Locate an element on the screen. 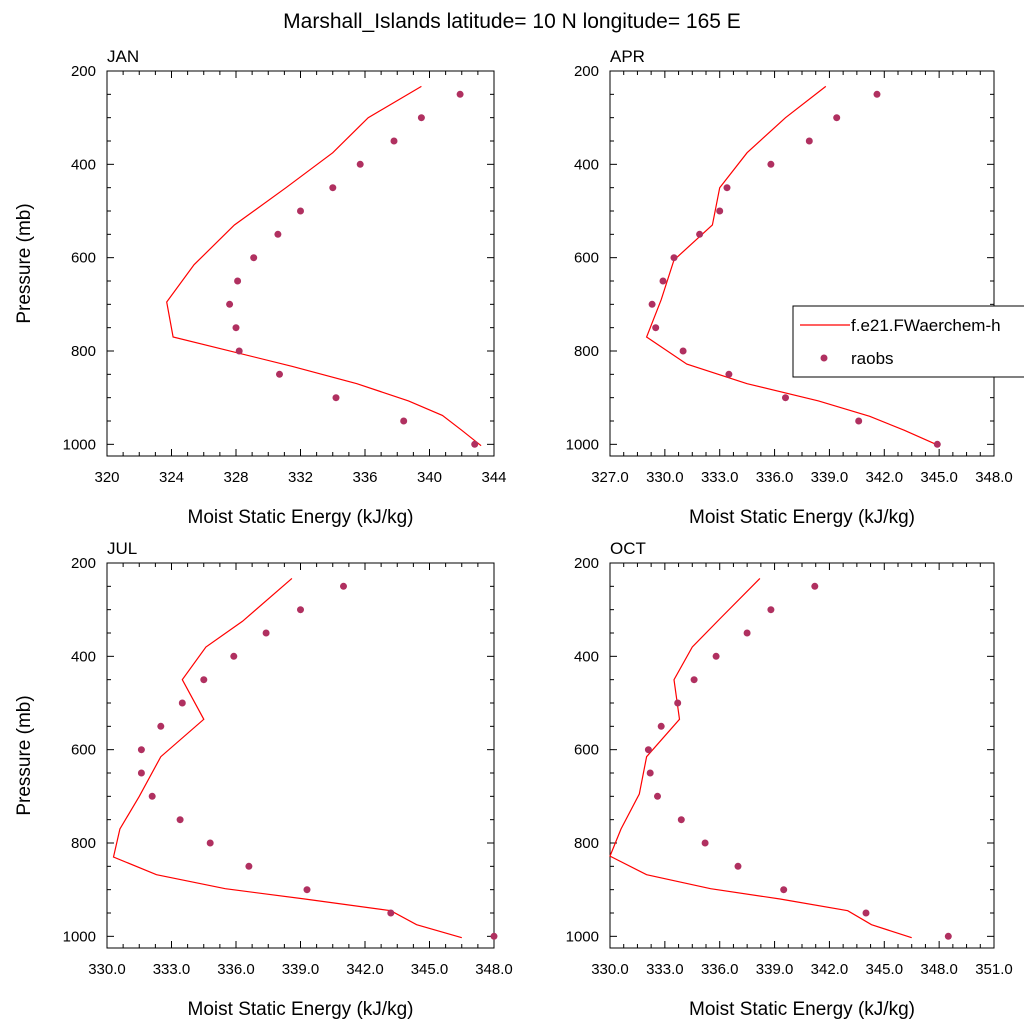 The height and width of the screenshot is (1024, 1024). y-tick-label: 800 is located at coordinates (83, 351).